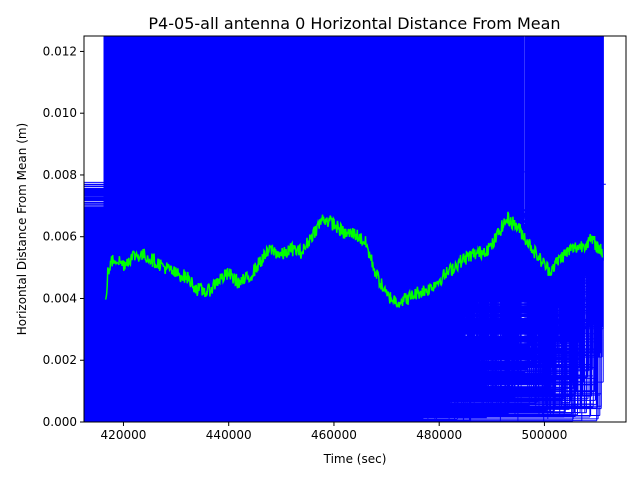 The height and width of the screenshot is (480, 640). I want to click on y-tick-label: 0.000, so click(60, 422).